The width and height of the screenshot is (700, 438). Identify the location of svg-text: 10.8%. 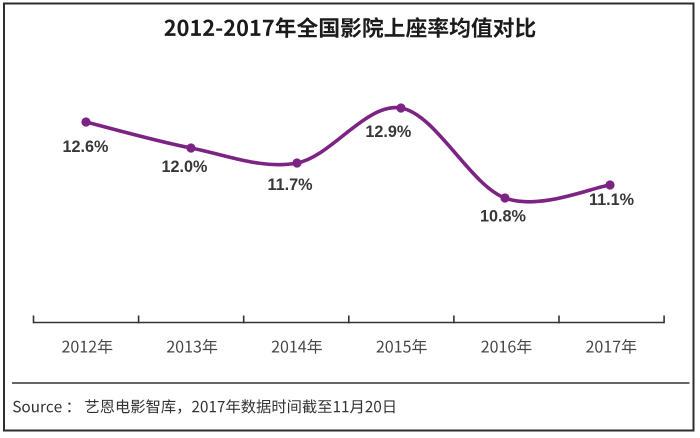
(503, 216).